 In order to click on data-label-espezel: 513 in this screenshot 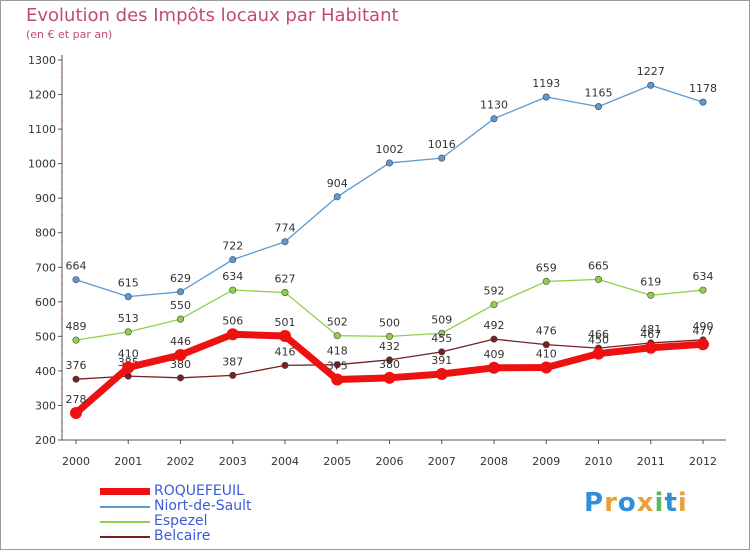, I will do `click(128, 318)`.